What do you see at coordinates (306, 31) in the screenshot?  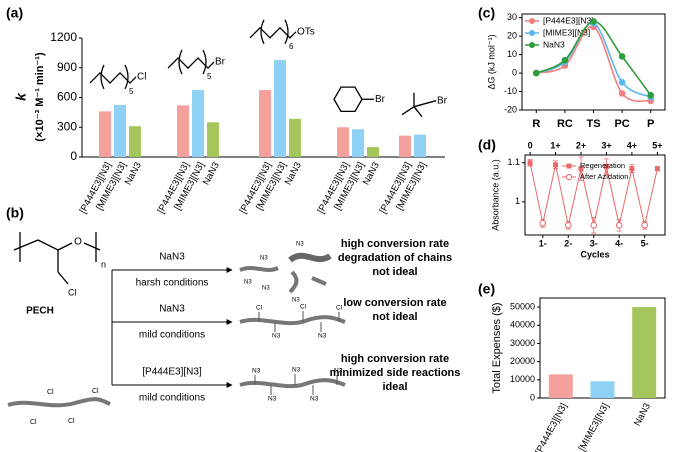 I see `structure-group: OTs` at bounding box center [306, 31].